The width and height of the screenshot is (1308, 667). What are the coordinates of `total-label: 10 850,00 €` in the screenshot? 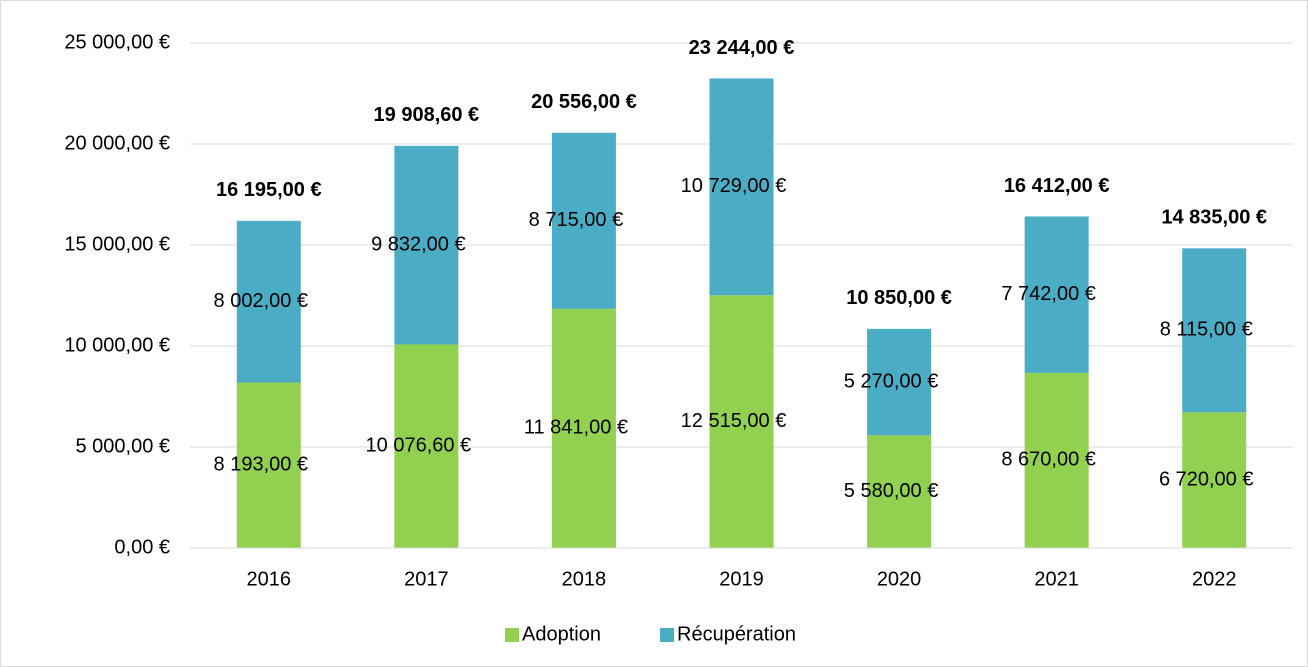 It's located at (899, 298).